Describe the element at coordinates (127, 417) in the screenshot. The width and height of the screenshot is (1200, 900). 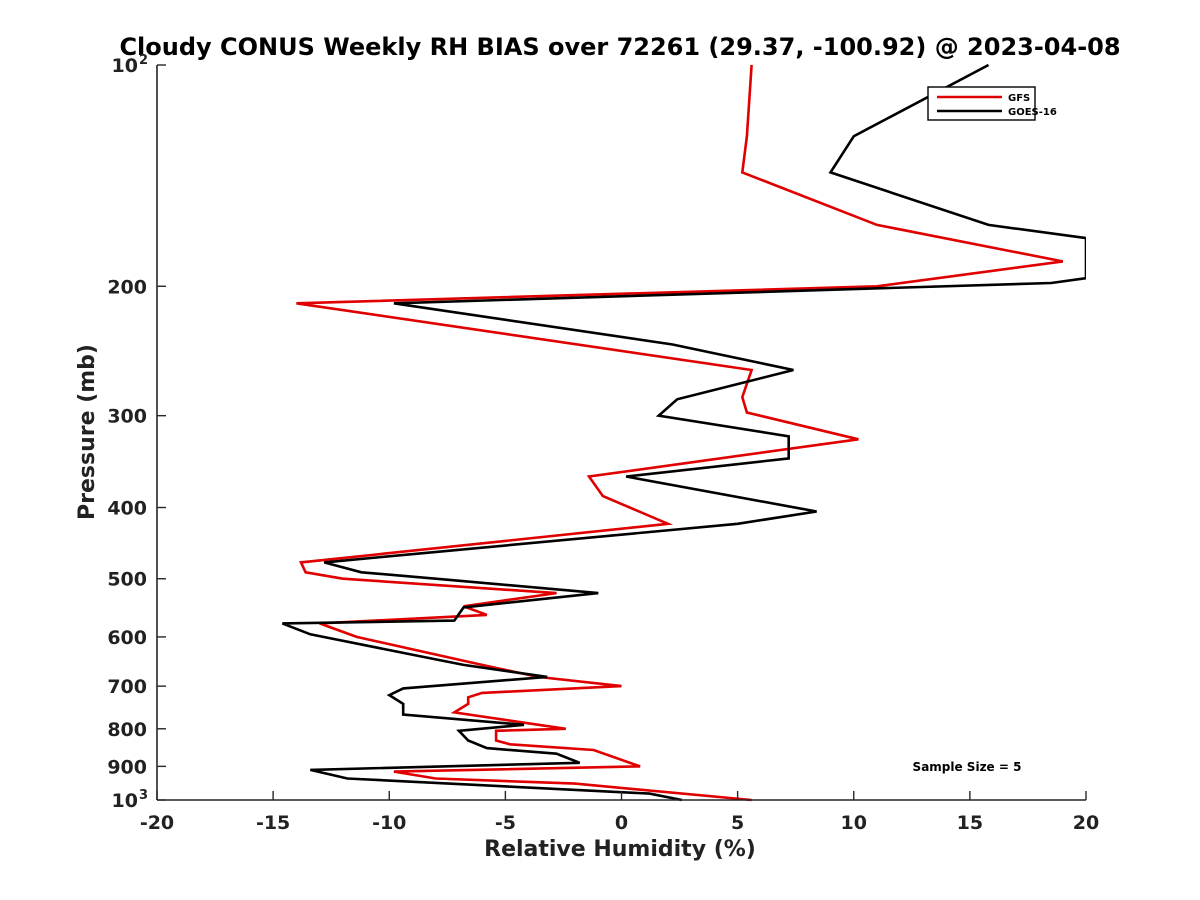
I see `y-tick-label: 300` at that location.